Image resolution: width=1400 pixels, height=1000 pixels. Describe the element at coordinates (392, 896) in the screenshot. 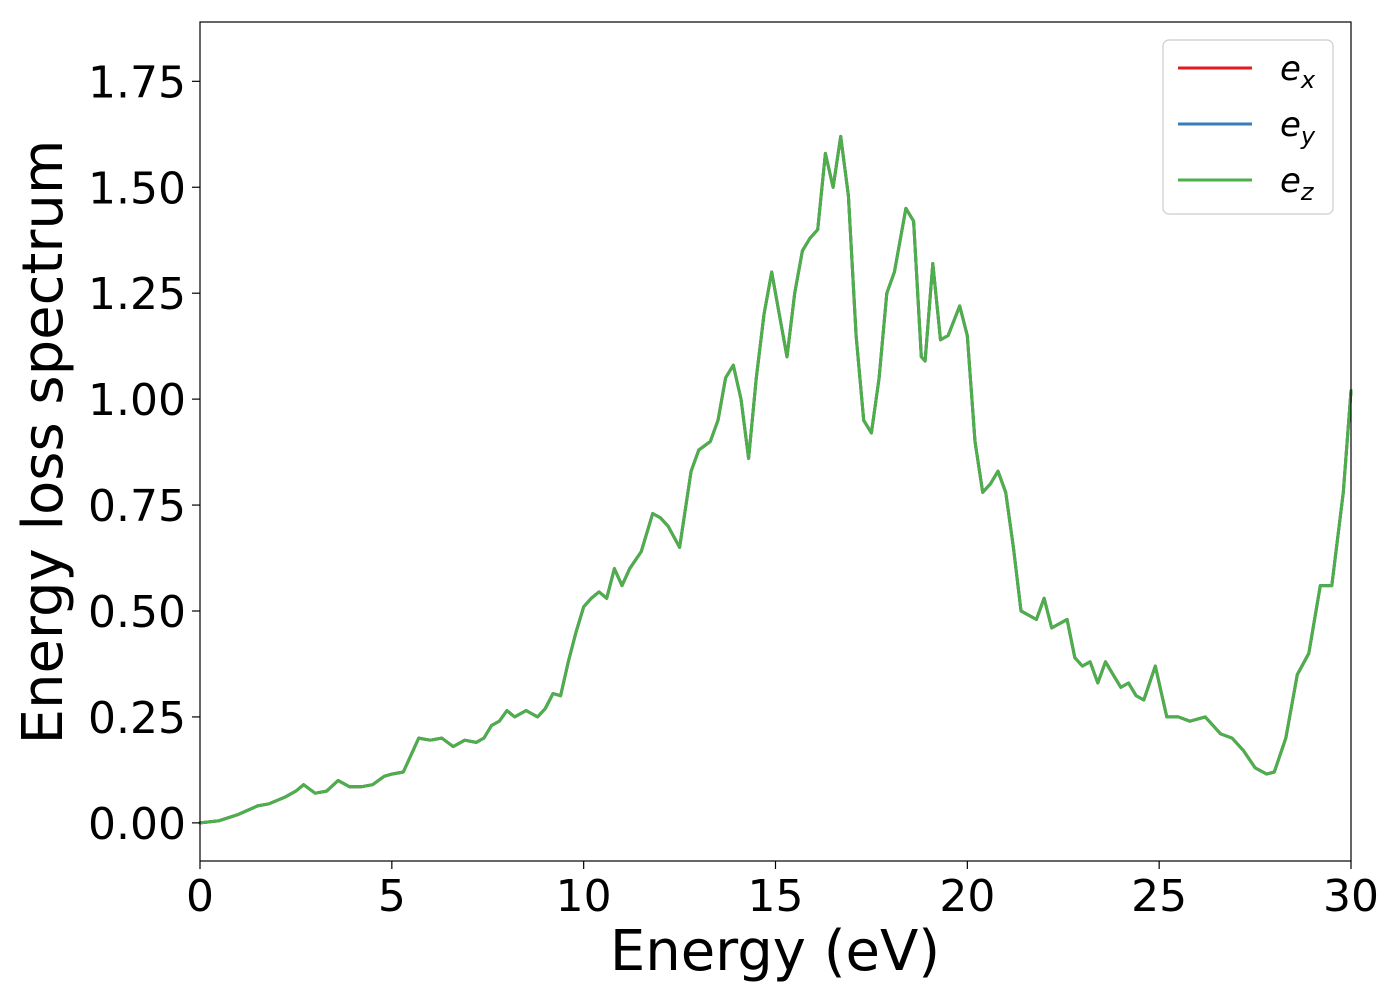

I see `x-tick-label: 5` at that location.